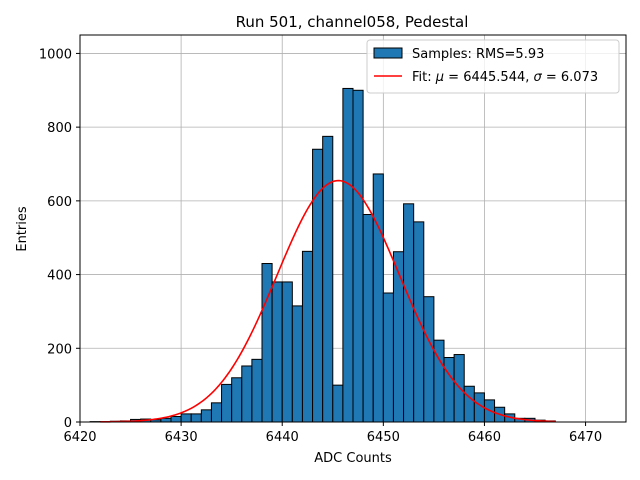  I want to click on x-axis-ticks: 6420 6430 6440 6450 6460 6470, so click(332, 433).